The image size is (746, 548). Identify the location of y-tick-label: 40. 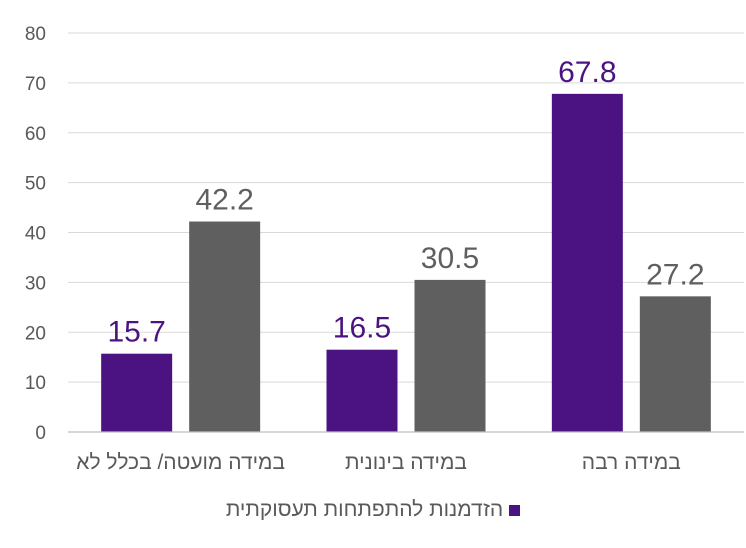
(35, 234).